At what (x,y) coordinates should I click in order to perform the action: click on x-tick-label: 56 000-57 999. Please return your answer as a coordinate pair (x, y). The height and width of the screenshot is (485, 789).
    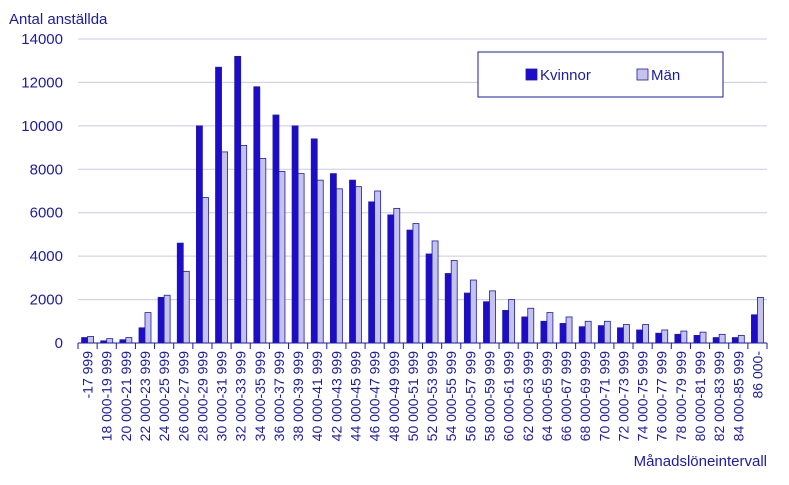
    Looking at the image, I should click on (470, 396).